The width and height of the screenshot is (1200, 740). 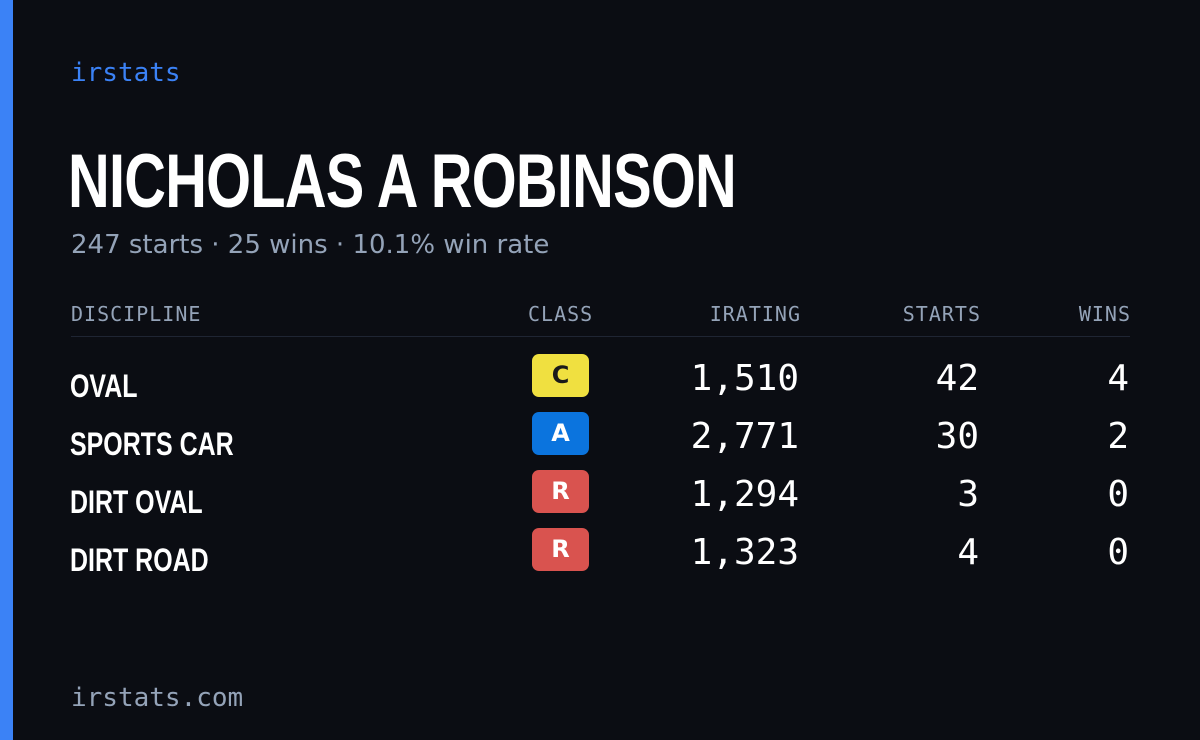 I want to click on irating-value: 1,510, so click(x=744, y=378).